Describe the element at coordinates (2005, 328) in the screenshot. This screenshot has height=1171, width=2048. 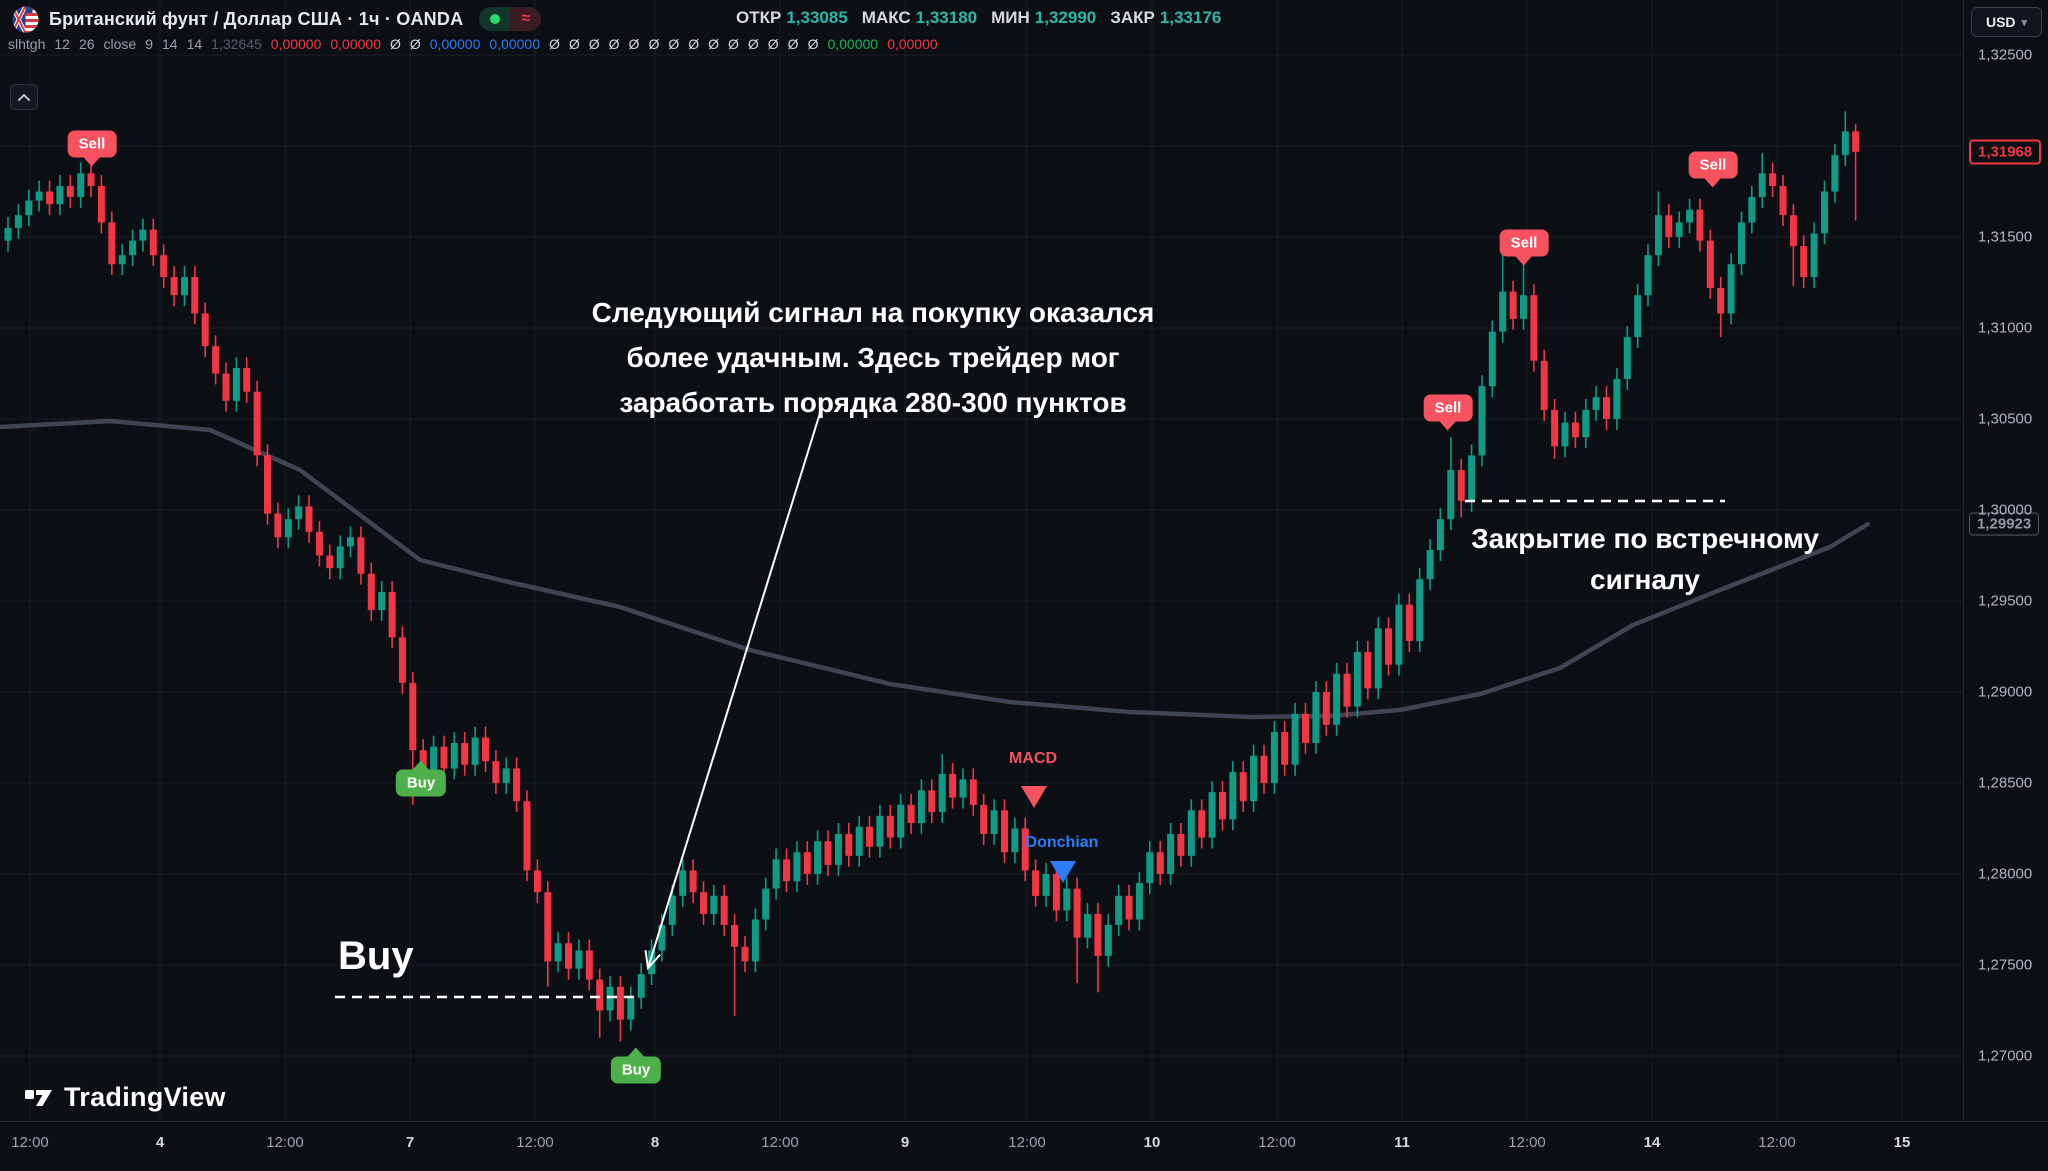
I see `price-axis-label: 1,31000` at that location.